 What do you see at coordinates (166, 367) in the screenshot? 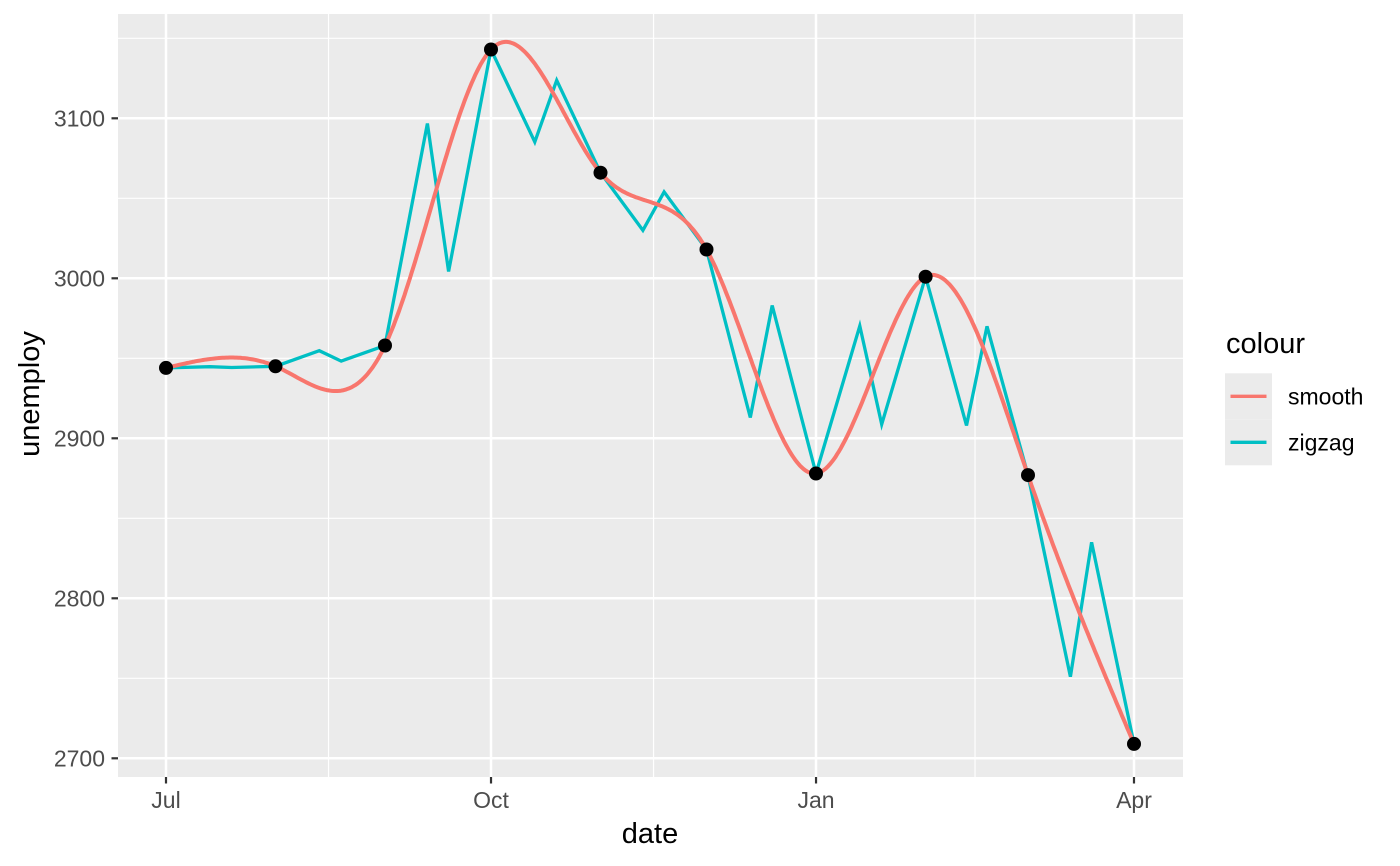
I see `data-point-jul` at bounding box center [166, 367].